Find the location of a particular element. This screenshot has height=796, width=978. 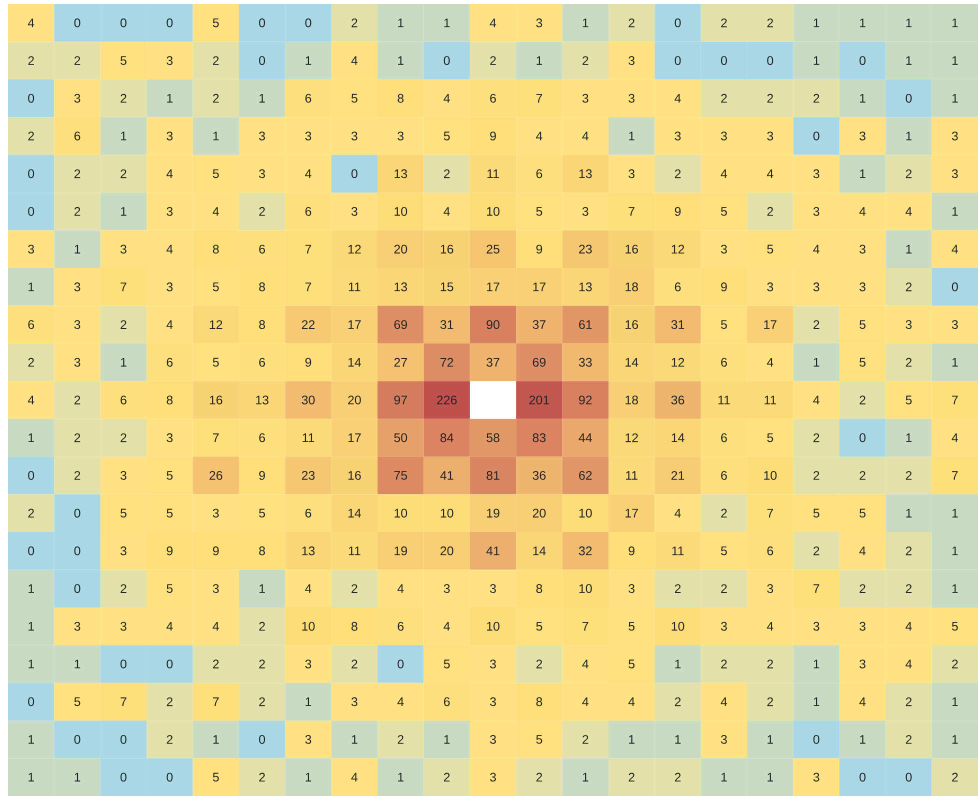

data-label: 23 is located at coordinates (308, 475).